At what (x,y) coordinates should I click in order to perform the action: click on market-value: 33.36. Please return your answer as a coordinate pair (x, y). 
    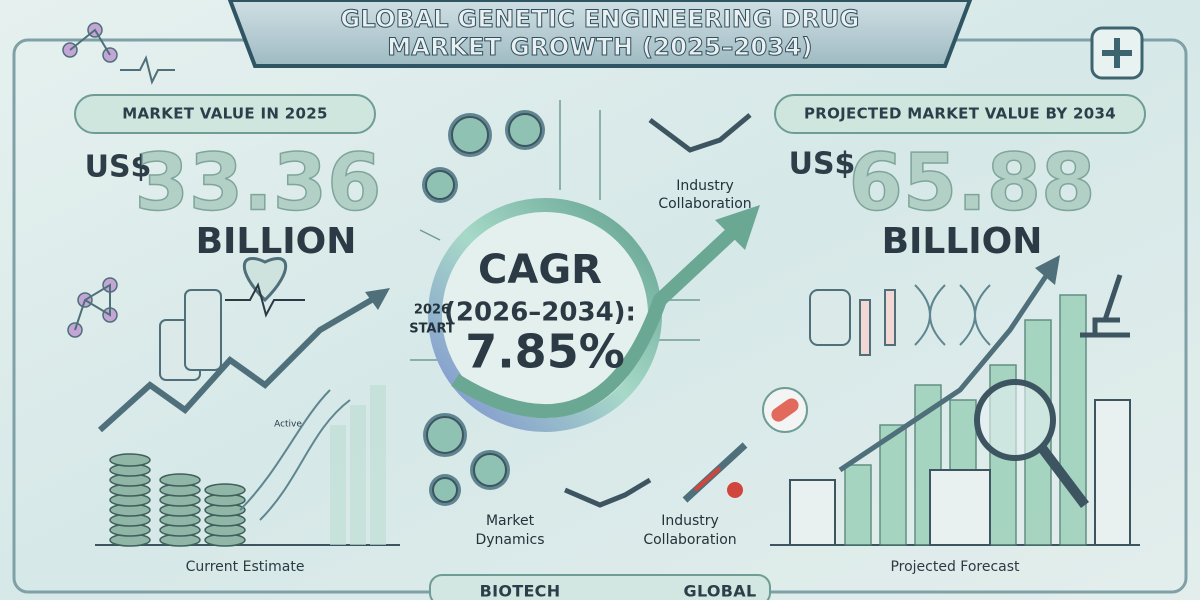
    Looking at the image, I should click on (258, 183).